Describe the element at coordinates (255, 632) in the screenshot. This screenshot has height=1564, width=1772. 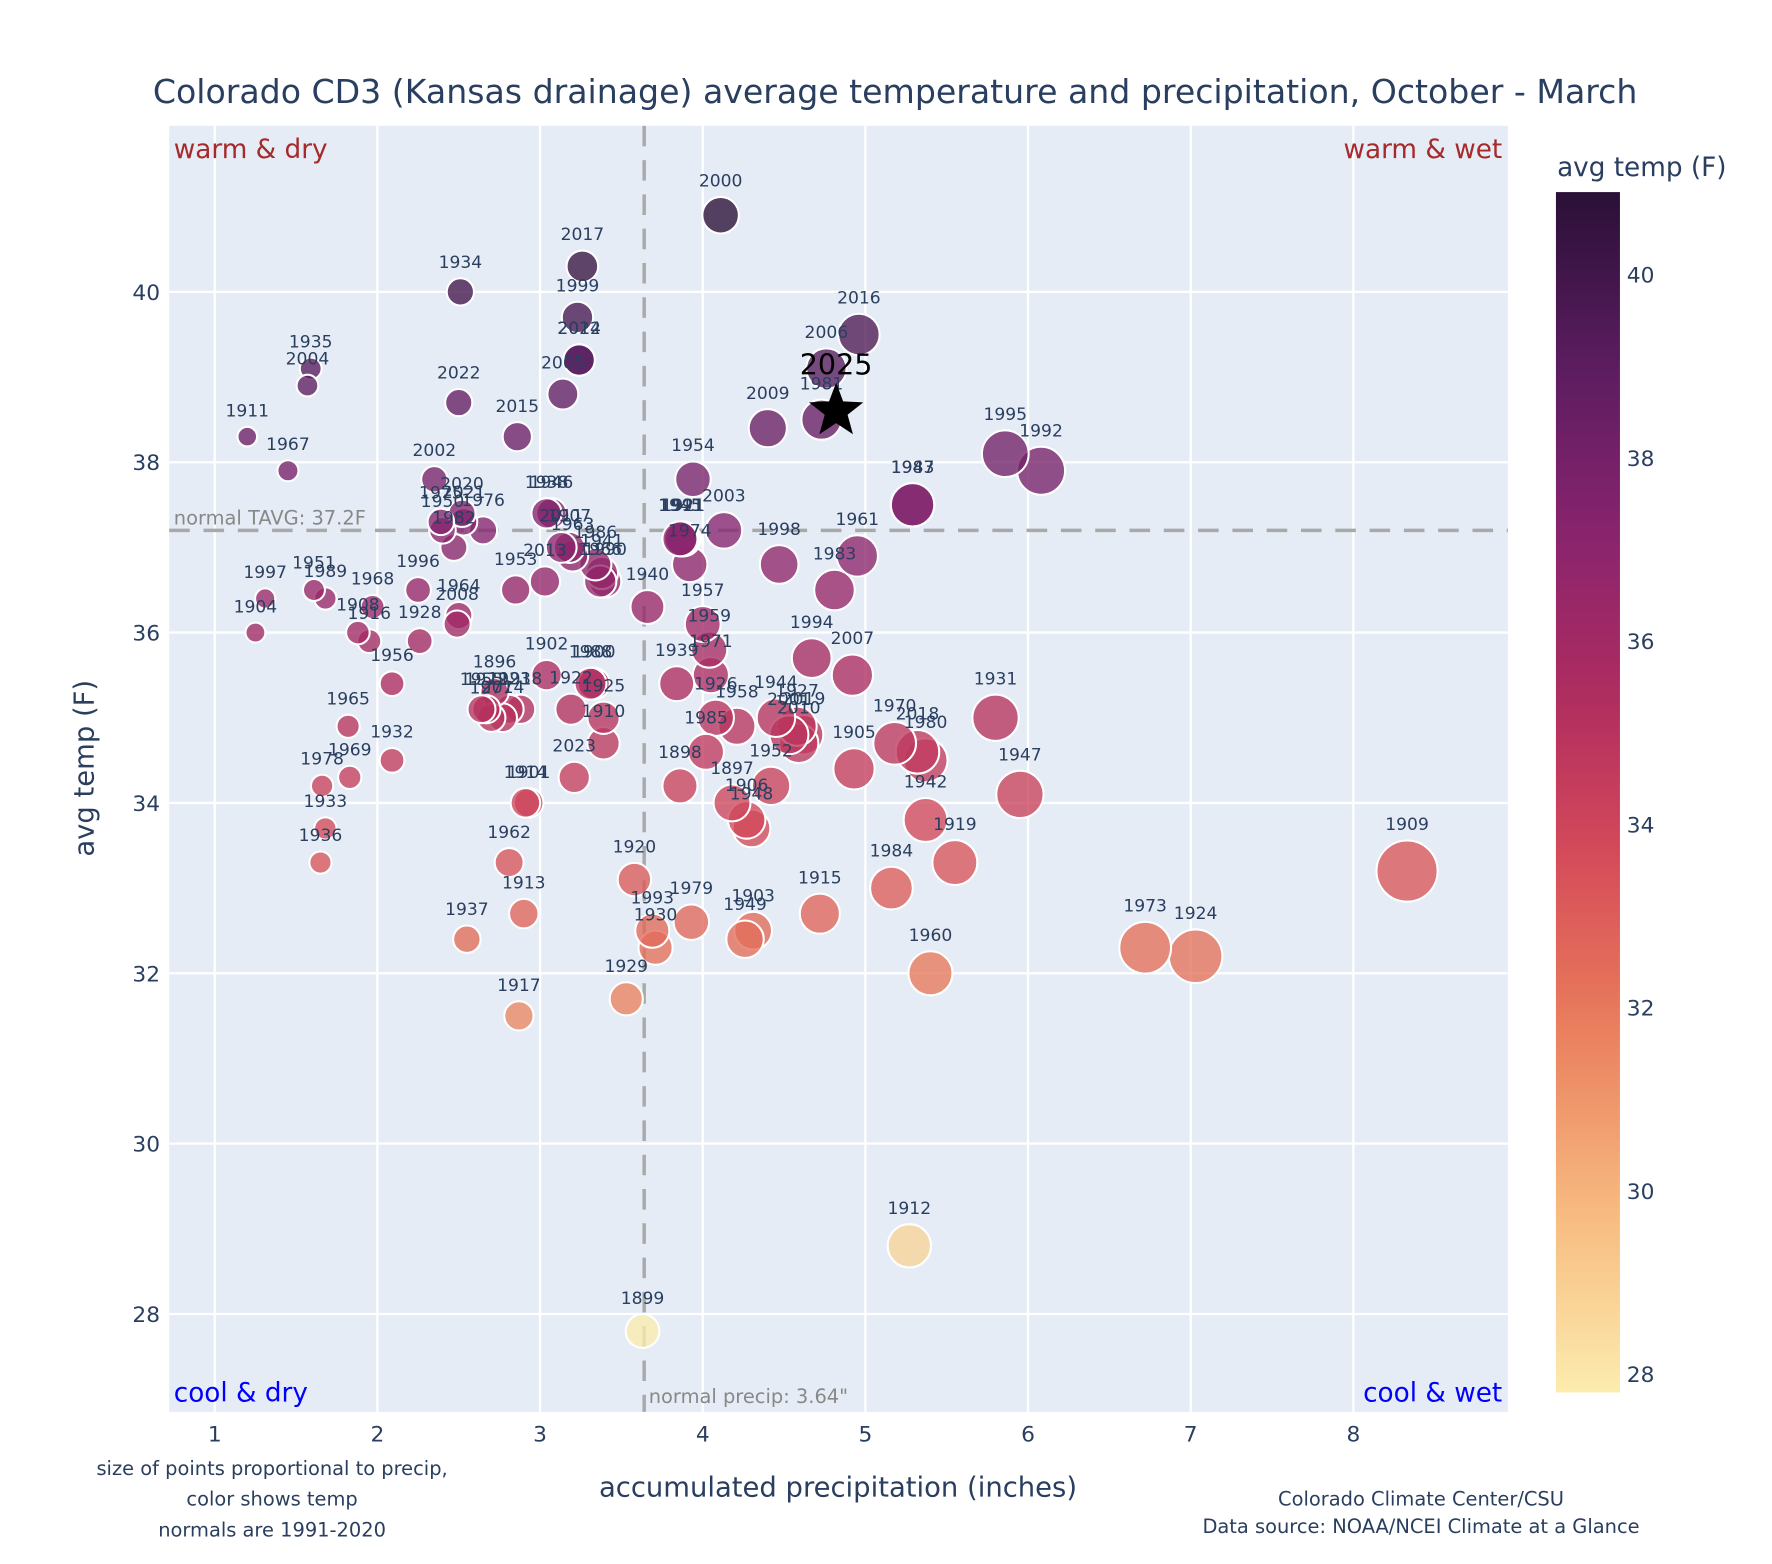
I see `point-1904` at that location.